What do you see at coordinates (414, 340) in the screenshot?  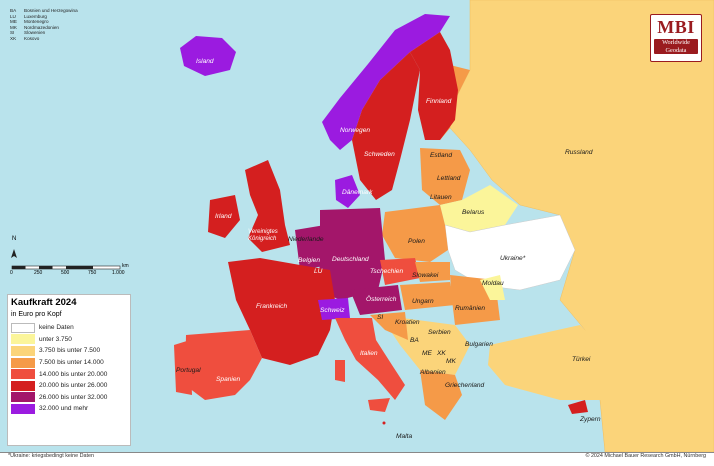 I see `label-ba: BA` at bounding box center [414, 340].